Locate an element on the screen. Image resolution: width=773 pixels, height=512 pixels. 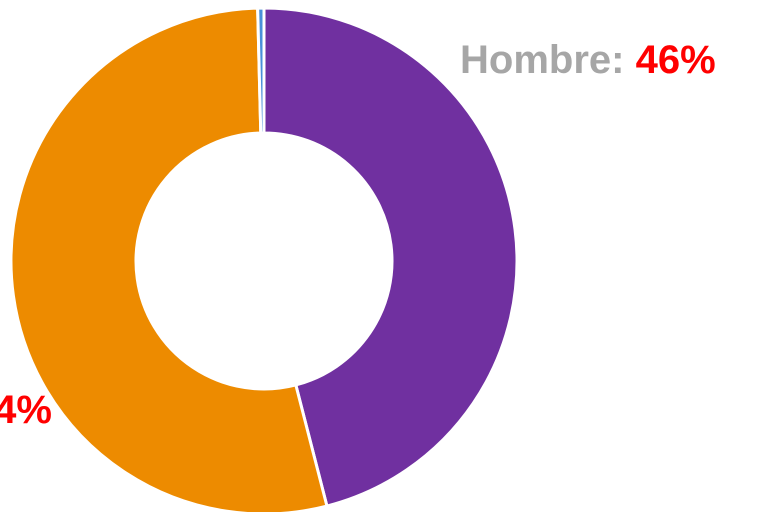
value-label: 54% is located at coordinates (26, 410).